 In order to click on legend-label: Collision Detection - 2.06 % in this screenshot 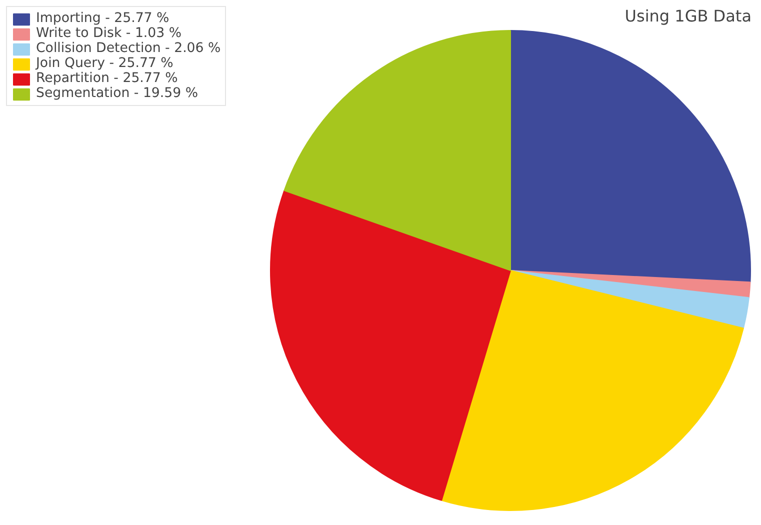, I will do `click(128, 48)`.